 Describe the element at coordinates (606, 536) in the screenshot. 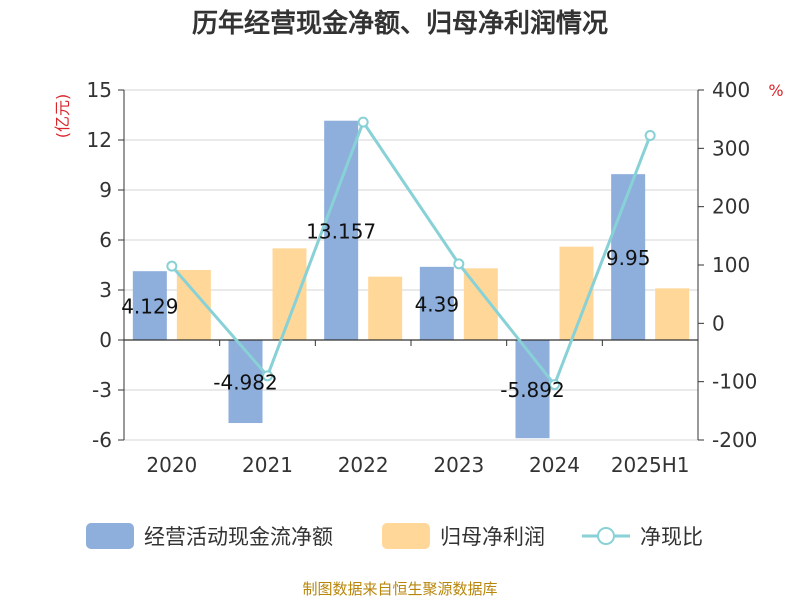

I see `legend-swatch-ratio-marker` at that location.